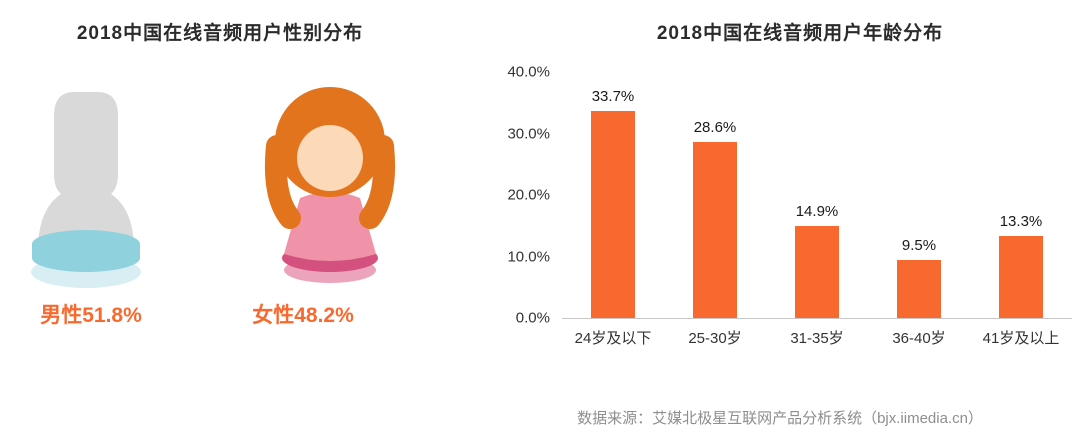  I want to click on y-tick-label: 40.0%, so click(528, 72).